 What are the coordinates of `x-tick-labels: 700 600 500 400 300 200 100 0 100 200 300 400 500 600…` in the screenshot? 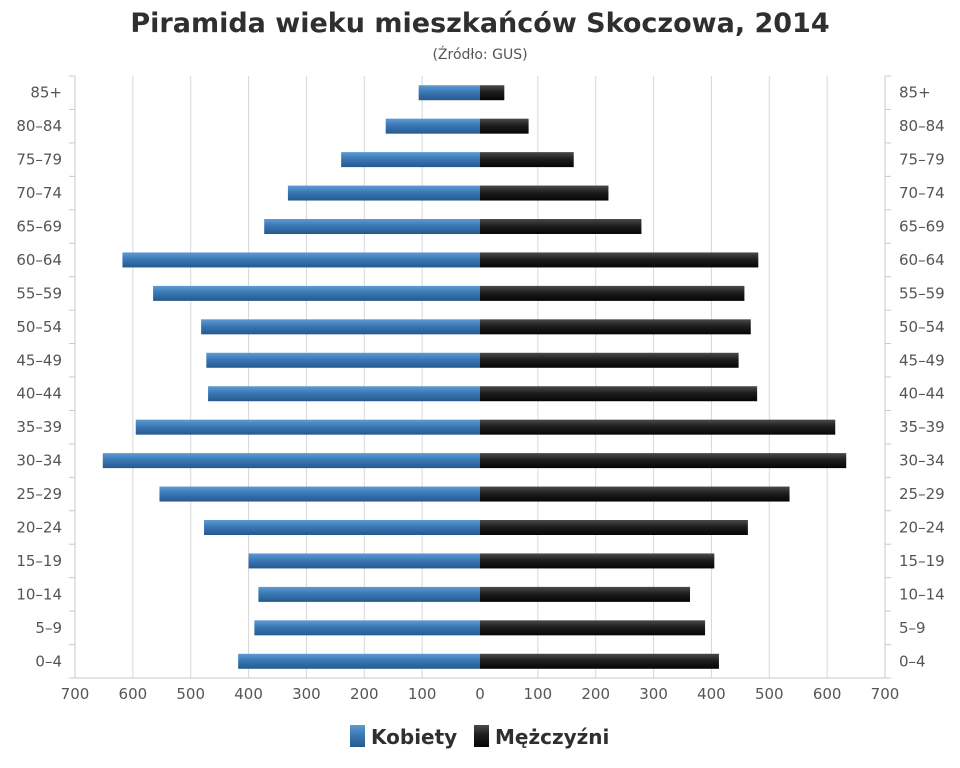 It's located at (480, 694).